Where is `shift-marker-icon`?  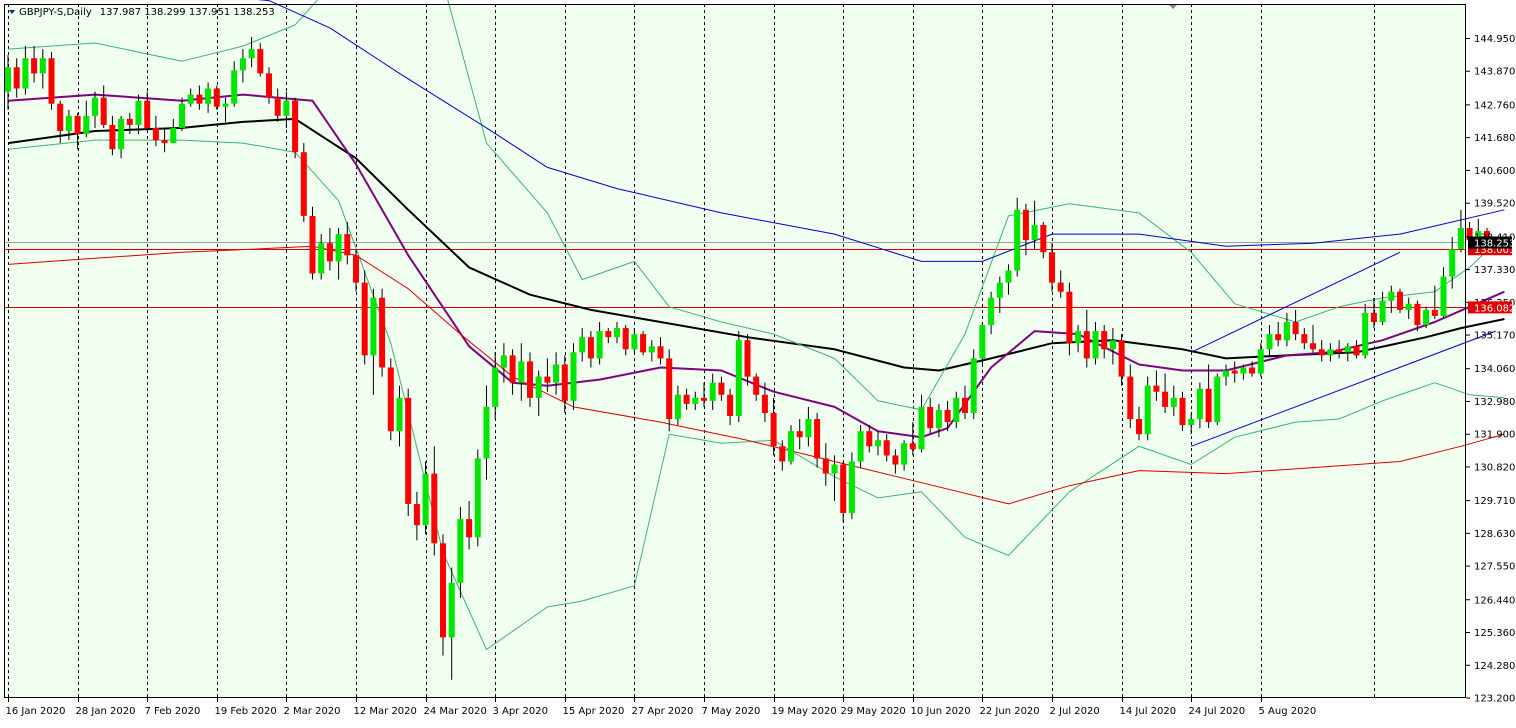
shift-marker-icon is located at coordinates (1173, 6).